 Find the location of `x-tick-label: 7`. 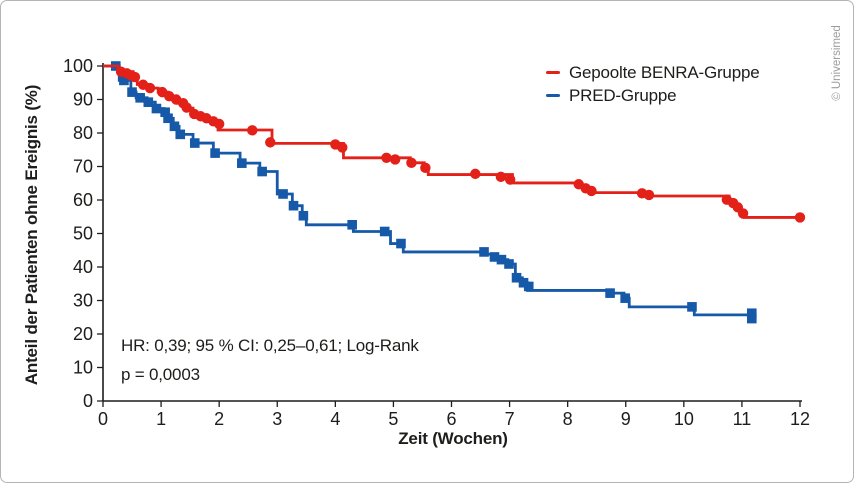

x-tick-label: 7 is located at coordinates (510, 419).